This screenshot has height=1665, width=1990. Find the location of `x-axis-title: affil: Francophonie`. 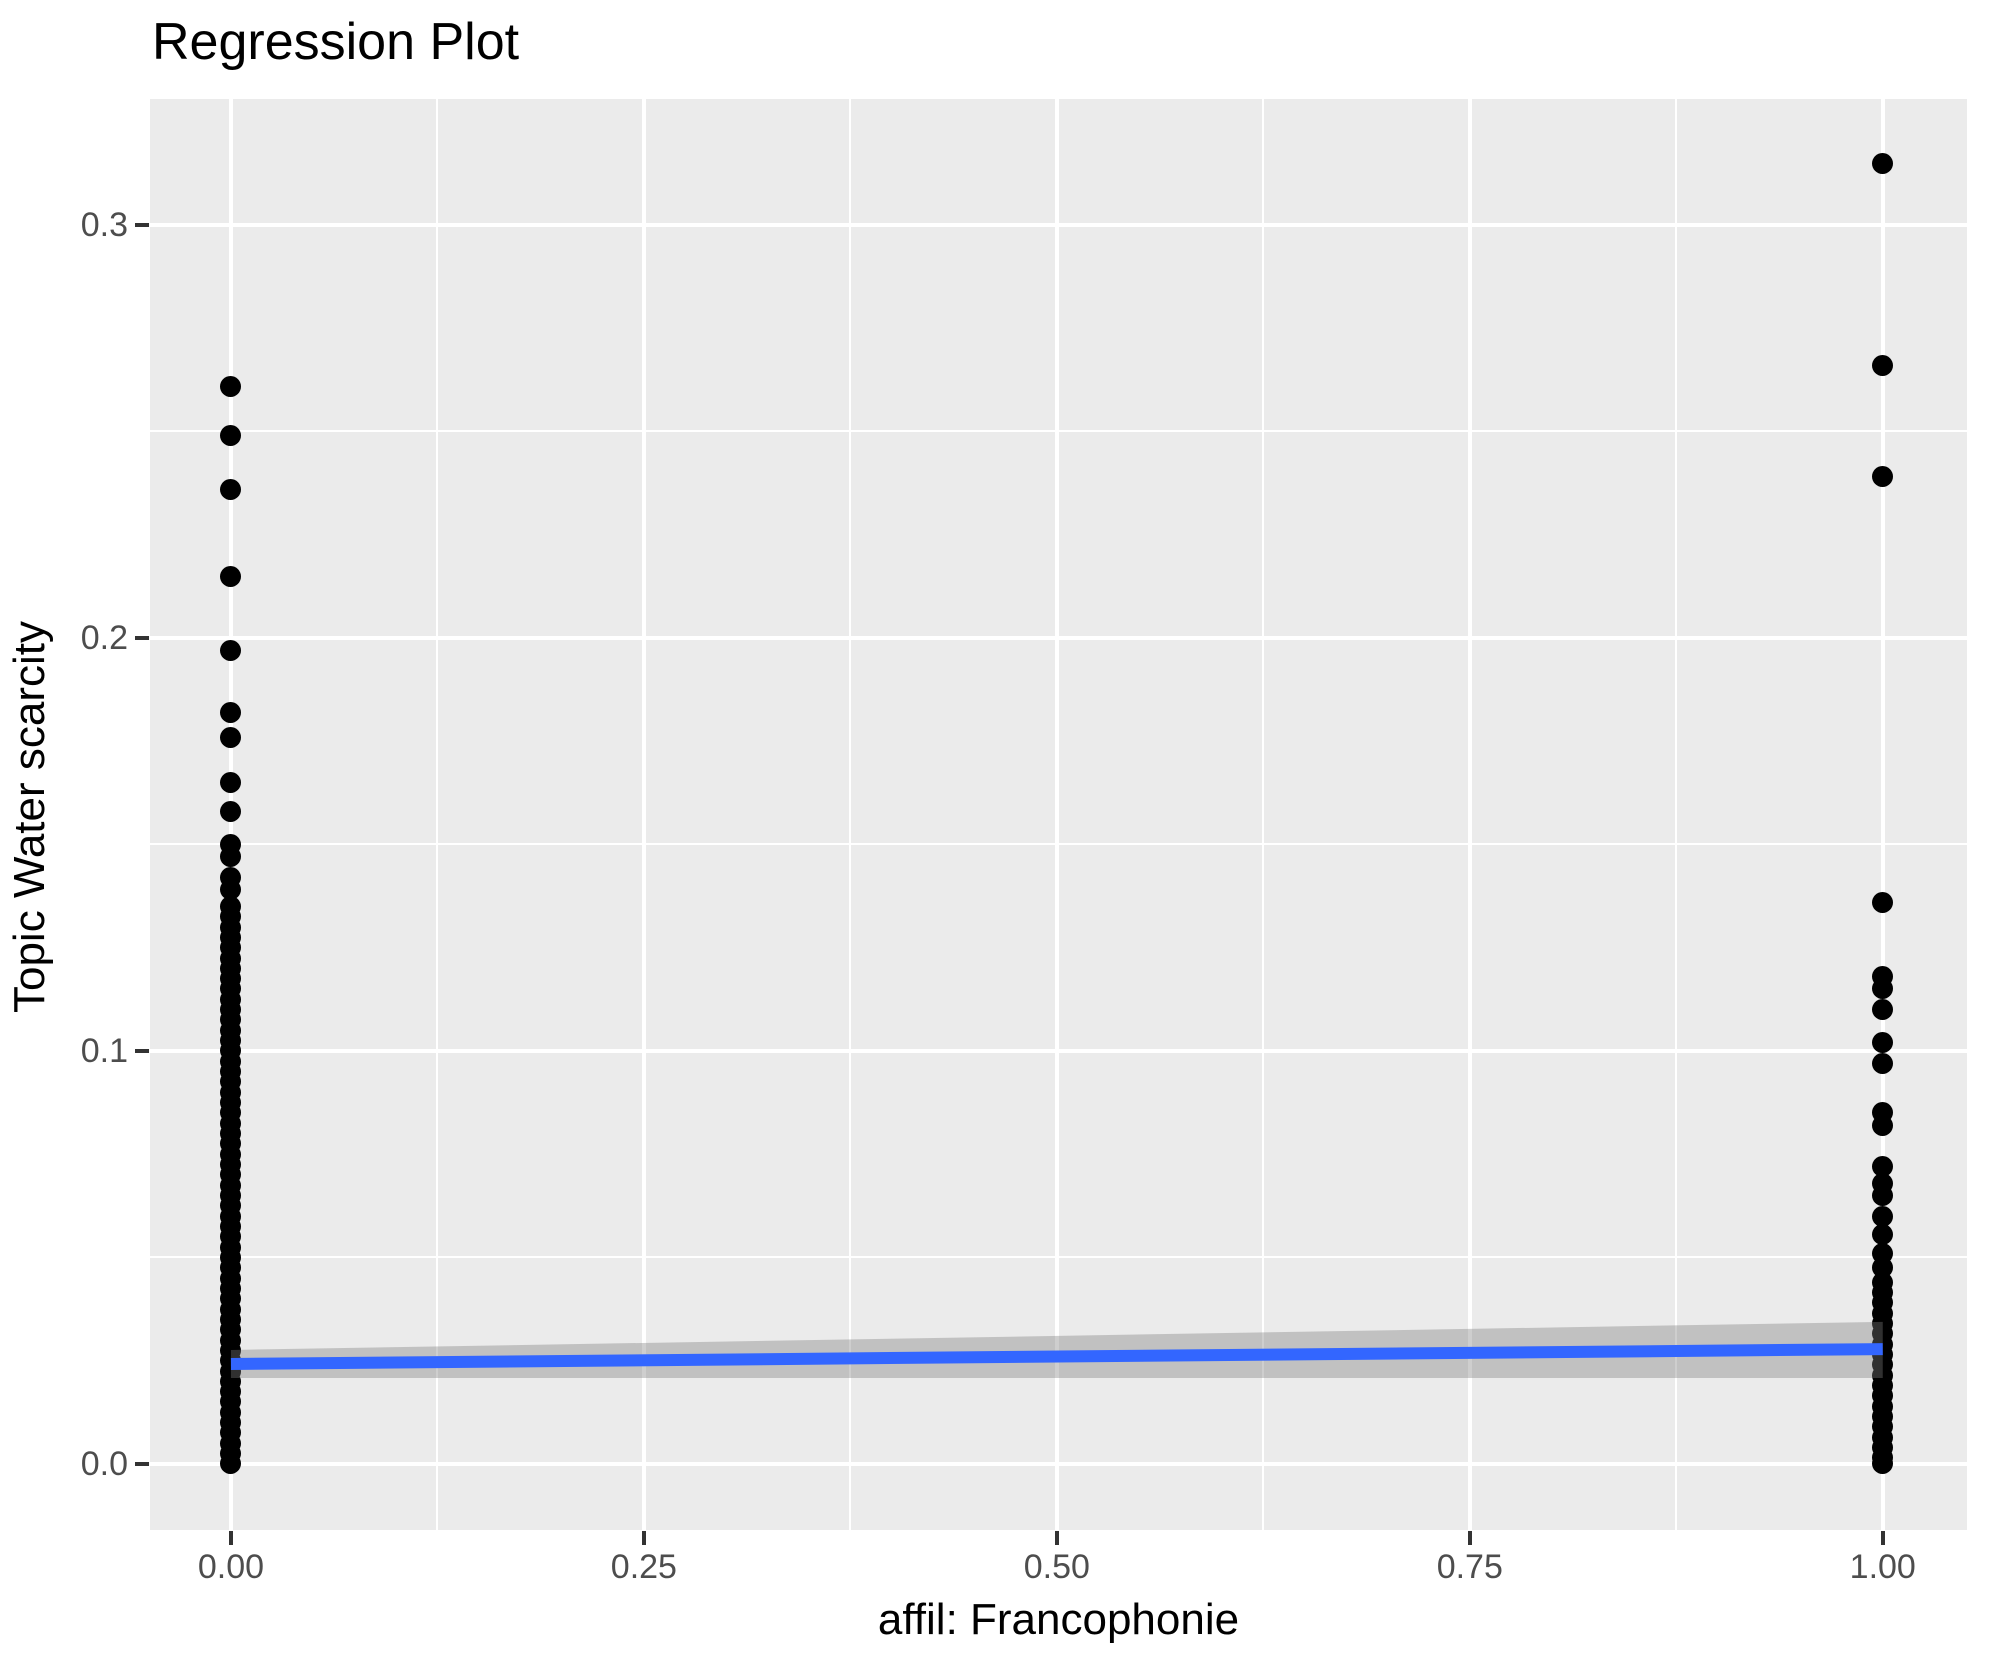

x-axis-title: affil: Francophonie is located at coordinates (1058, 1619).